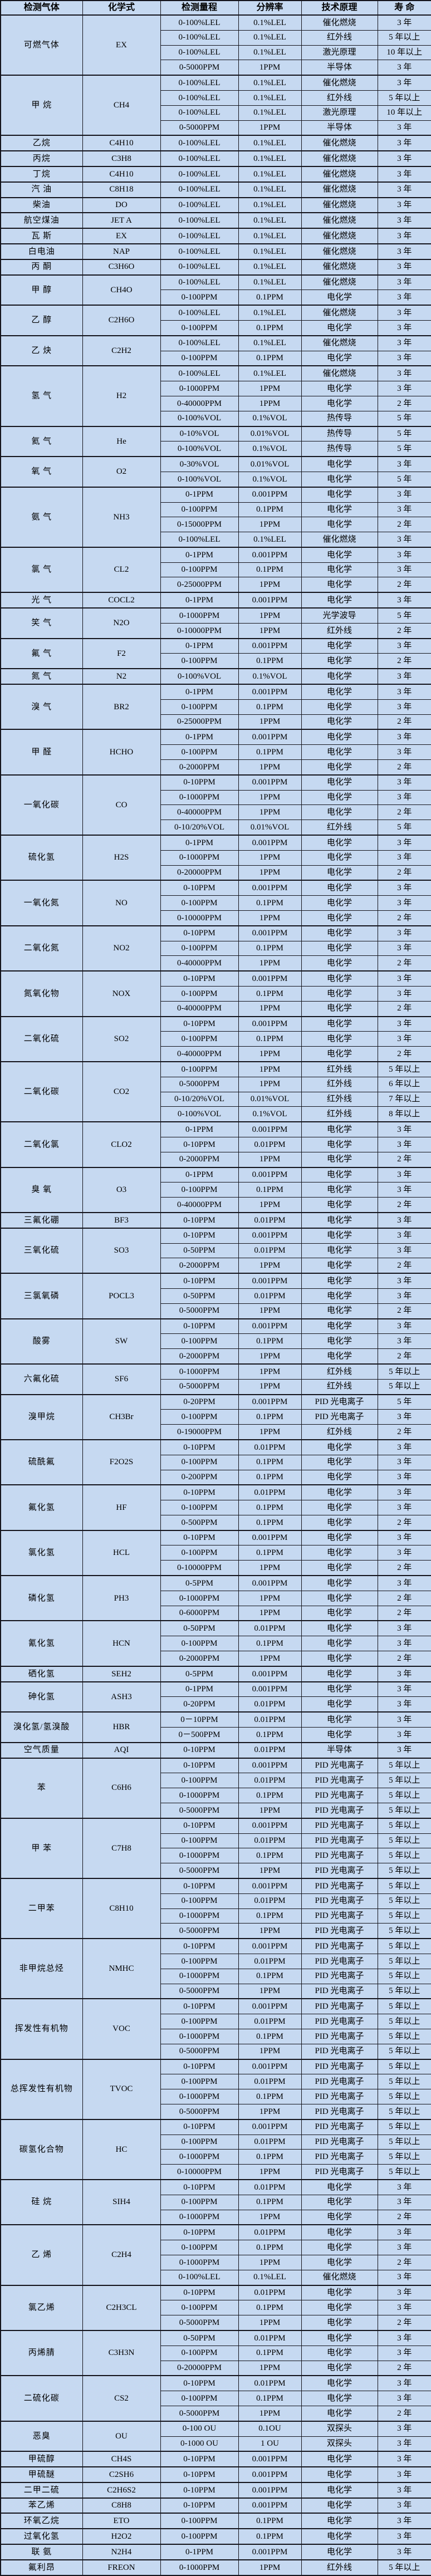 The height and width of the screenshot is (2576, 431). What do you see at coordinates (339, 434) in the screenshot?
I see `principle-cell: 热传导` at bounding box center [339, 434].